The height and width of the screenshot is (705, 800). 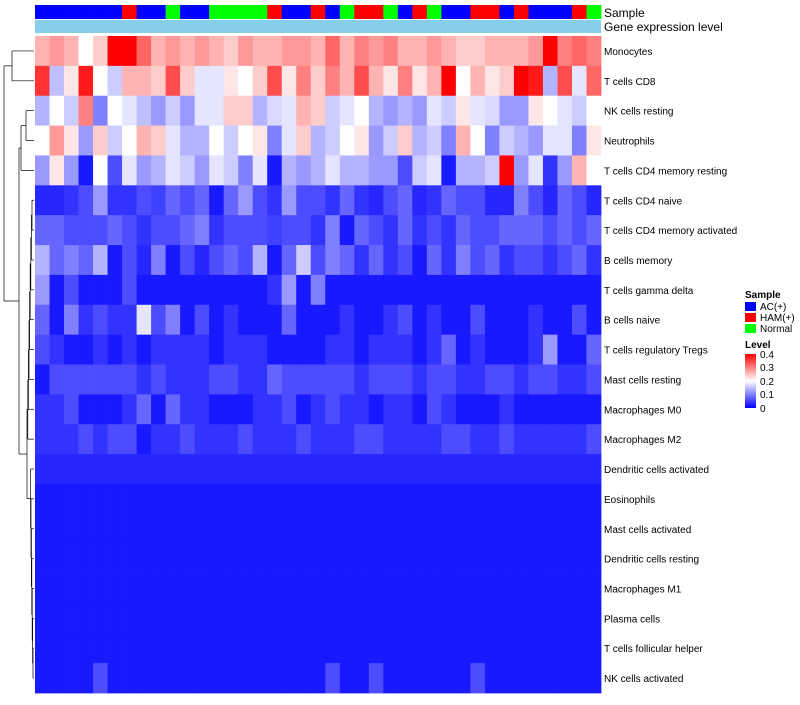 What do you see at coordinates (767, 355) in the screenshot?
I see `level-tick-0: 0.4` at bounding box center [767, 355].